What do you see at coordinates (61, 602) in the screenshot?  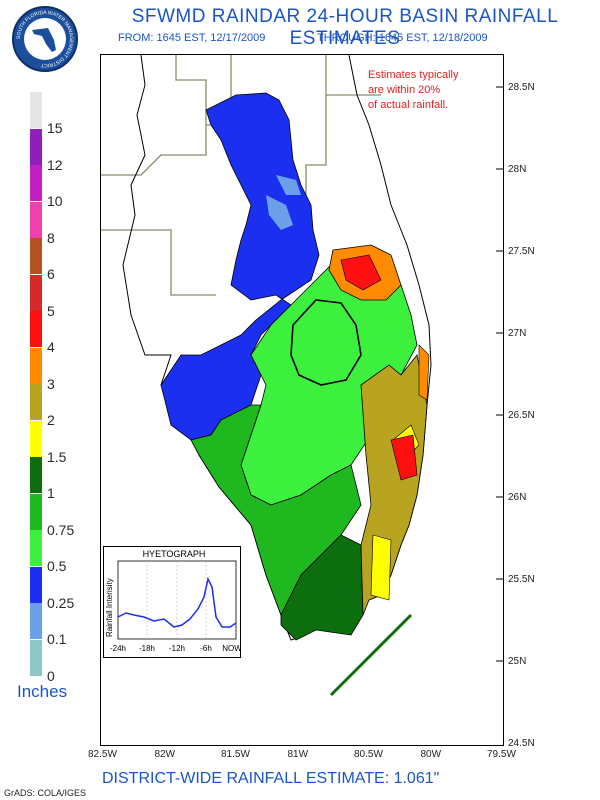 I see `scale-label: 0.25` at bounding box center [61, 602].